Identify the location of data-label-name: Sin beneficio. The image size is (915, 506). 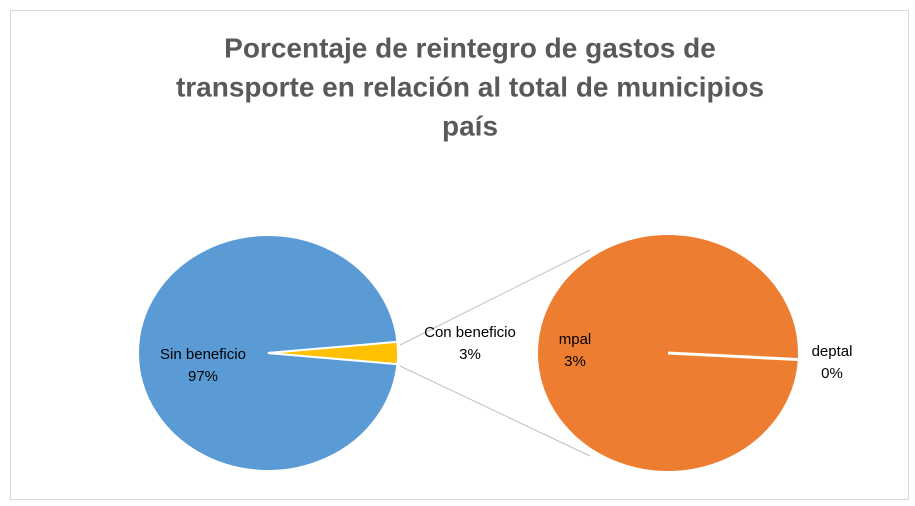
(203, 354).